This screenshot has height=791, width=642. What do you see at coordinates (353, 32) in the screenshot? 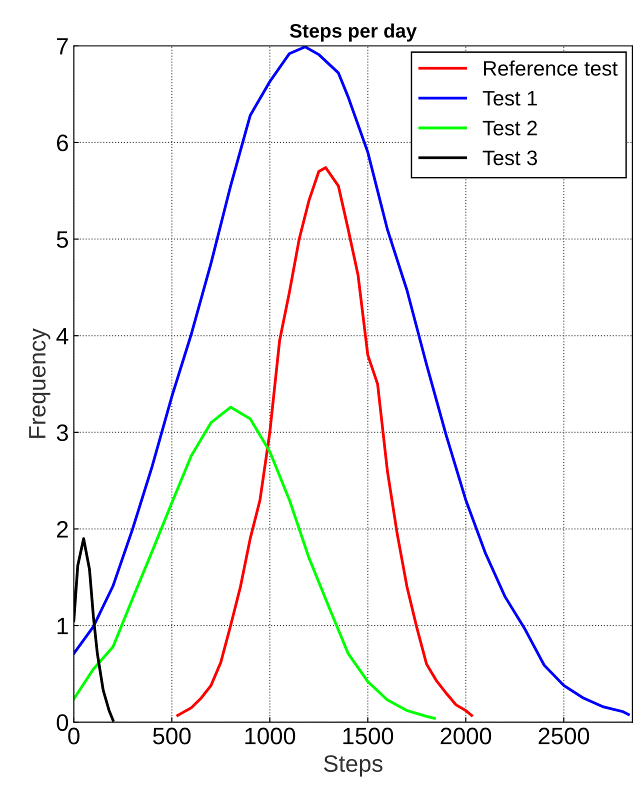
I see `chart-title: Steps per day` at bounding box center [353, 32].